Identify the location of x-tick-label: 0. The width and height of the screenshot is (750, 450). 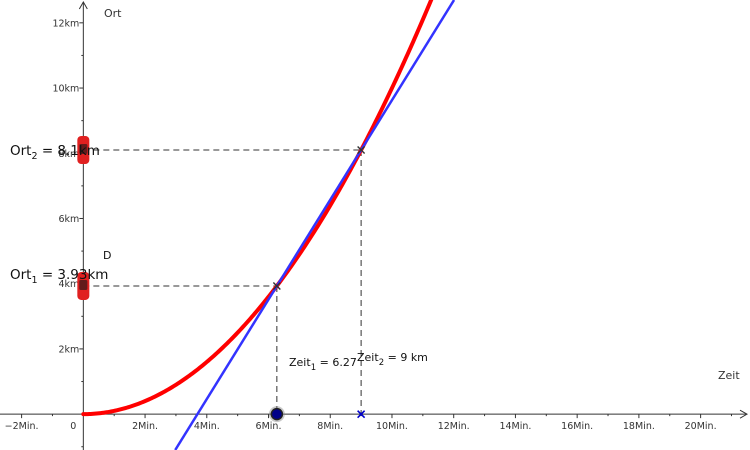
(73, 426).